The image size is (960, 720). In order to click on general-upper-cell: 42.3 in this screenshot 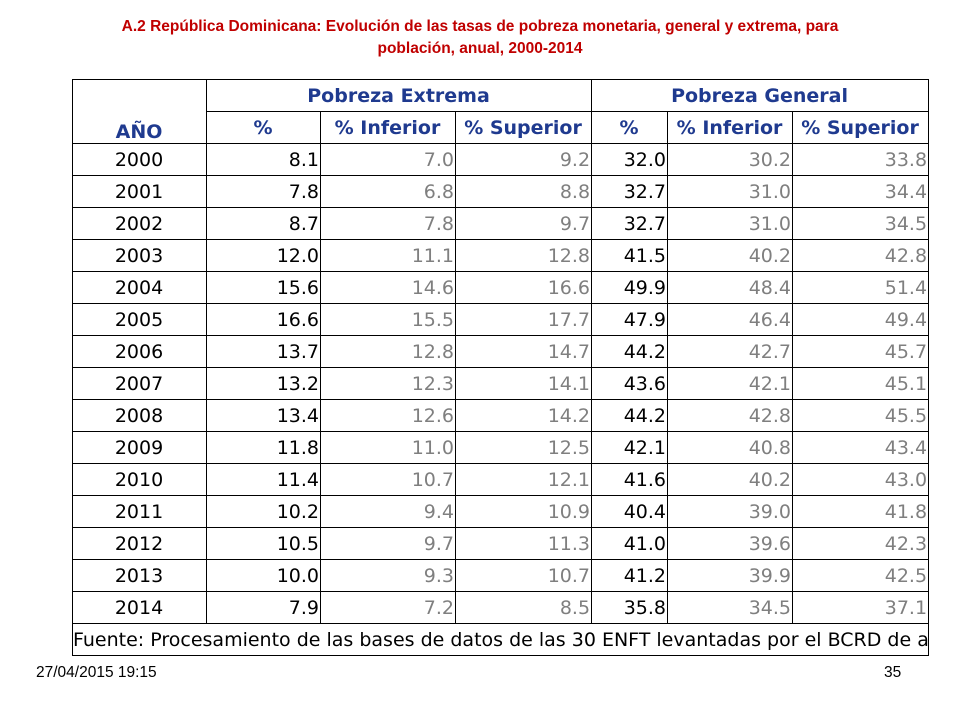, I will do `click(861, 543)`.